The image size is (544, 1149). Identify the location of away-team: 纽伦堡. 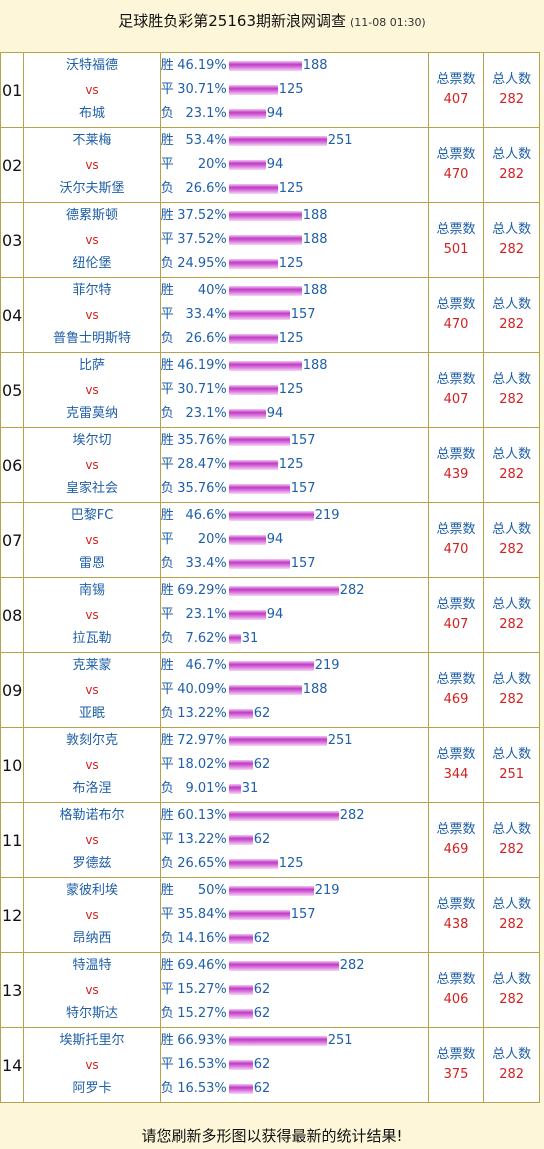
(92, 263).